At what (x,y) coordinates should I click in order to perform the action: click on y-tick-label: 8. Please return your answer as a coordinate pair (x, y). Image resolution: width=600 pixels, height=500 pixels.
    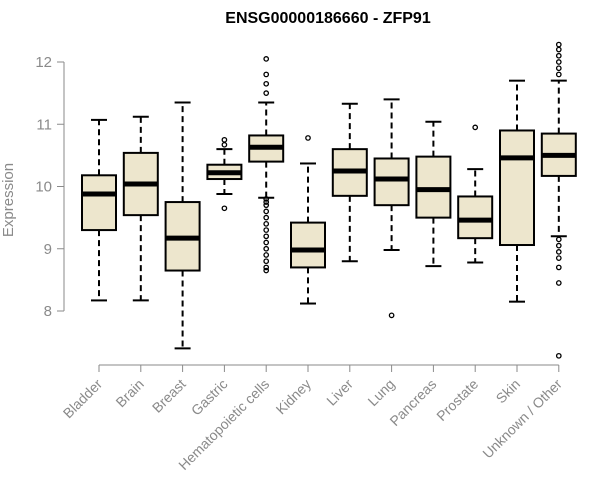
    Looking at the image, I should click on (48, 311).